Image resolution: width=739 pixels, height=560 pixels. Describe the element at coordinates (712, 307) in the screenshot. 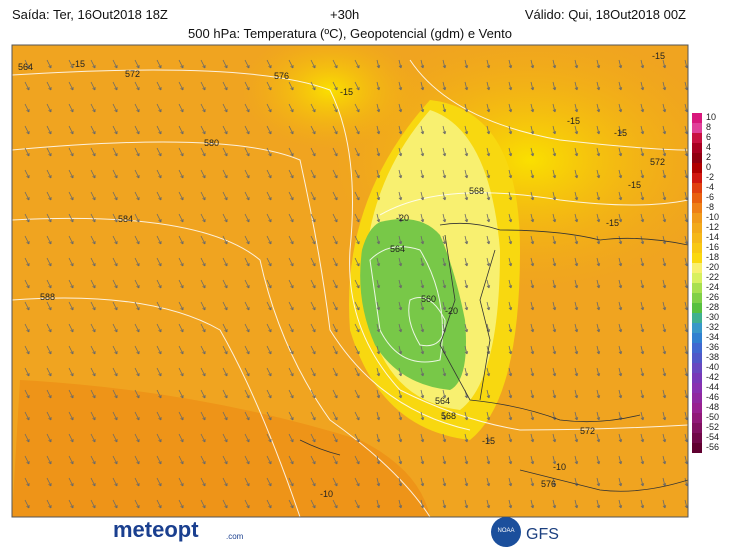

I see `colorbar-tick-label: -28` at that location.